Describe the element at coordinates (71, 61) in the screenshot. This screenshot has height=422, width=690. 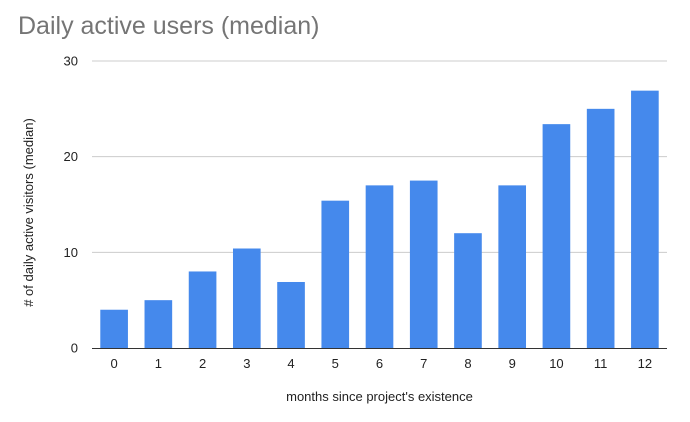
I see `y-tick-label: 30` at that location.